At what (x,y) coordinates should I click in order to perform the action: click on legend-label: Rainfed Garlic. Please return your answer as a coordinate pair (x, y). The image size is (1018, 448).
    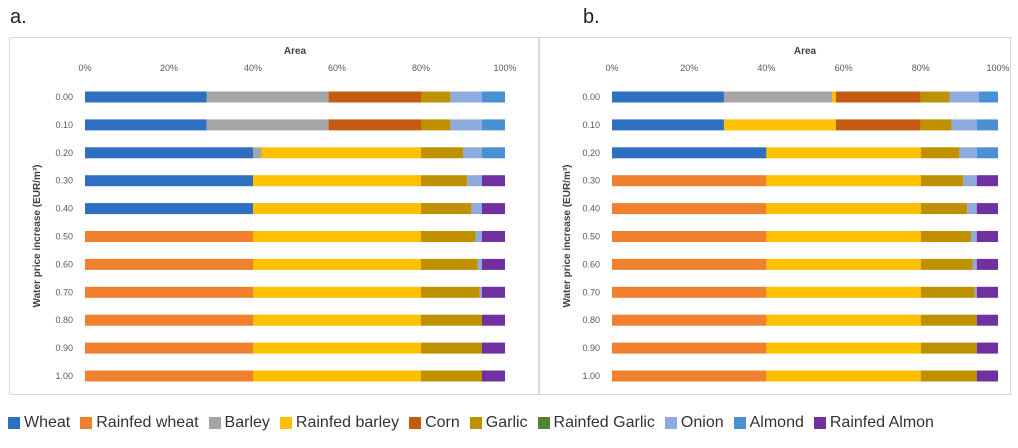
    Looking at the image, I should click on (604, 422).